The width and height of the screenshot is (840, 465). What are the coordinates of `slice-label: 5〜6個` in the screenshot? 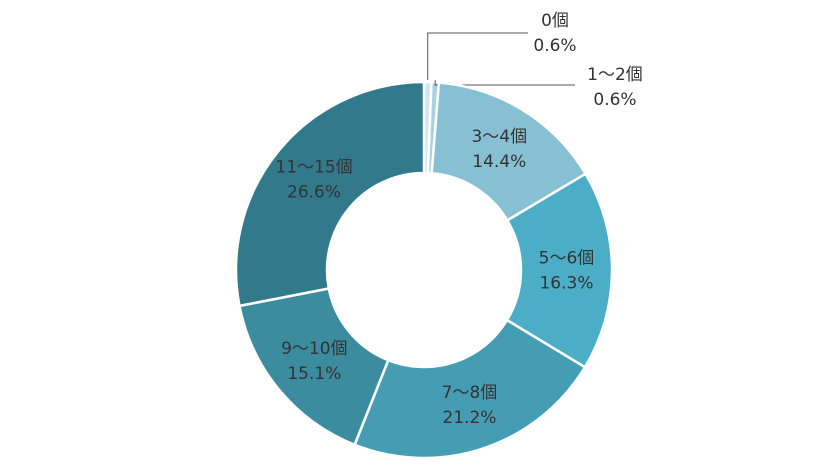 It's located at (567, 258).